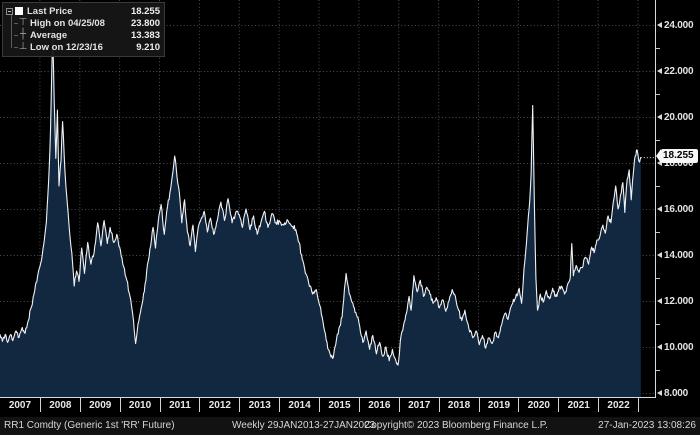  What do you see at coordinates (675, 347) in the screenshot?
I see `y-axis-label: 10.000` at bounding box center [675, 347].